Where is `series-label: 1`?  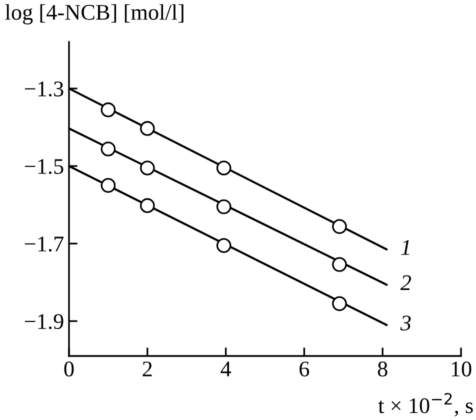
series-label: 1 is located at coordinates (405, 247).